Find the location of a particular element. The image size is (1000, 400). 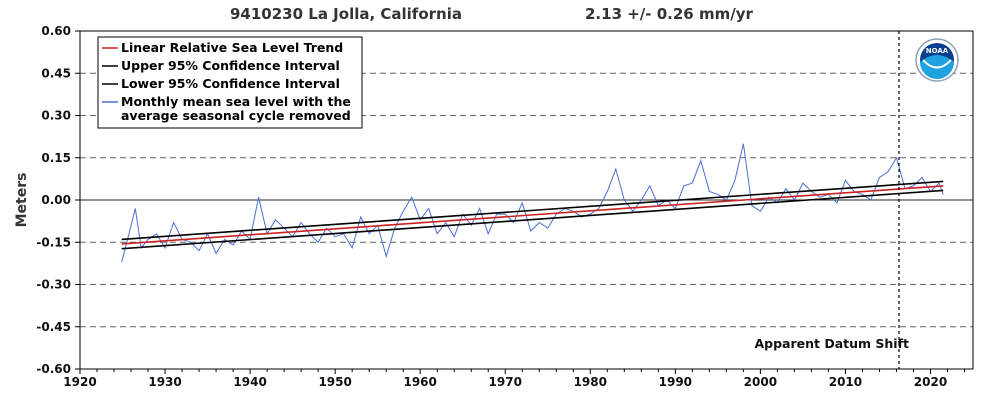

y-axis-label: Meters is located at coordinates (22, 200).